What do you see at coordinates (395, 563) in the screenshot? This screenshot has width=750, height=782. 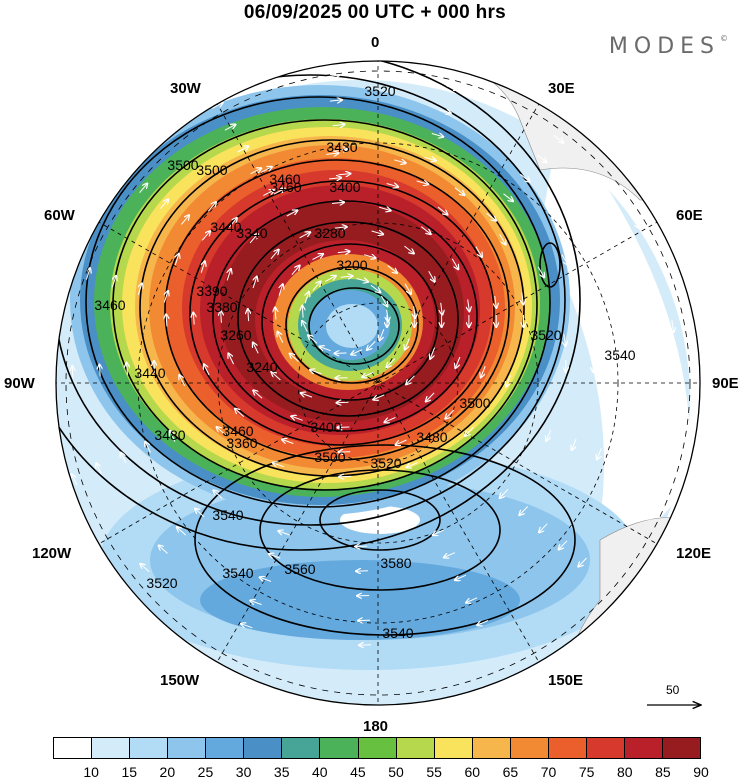 I see `contour-label: 3580` at bounding box center [395, 563].